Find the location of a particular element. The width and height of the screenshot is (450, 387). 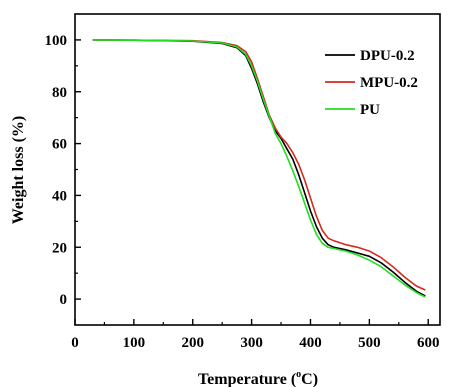

legend-label: PU is located at coordinates (370, 110).